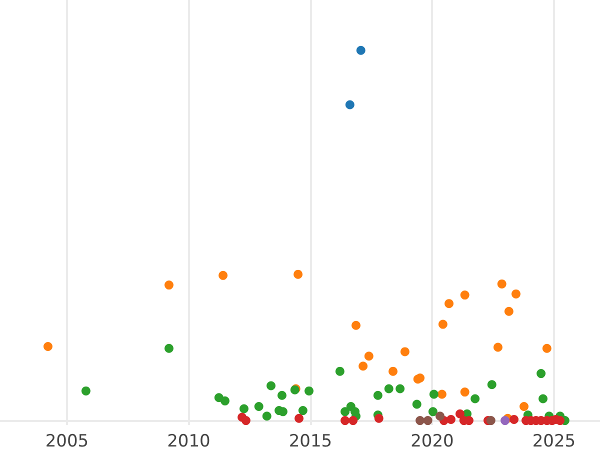  Describe the element at coordinates (554, 441) in the screenshot. I see `x-tick-label: 2025` at that location.